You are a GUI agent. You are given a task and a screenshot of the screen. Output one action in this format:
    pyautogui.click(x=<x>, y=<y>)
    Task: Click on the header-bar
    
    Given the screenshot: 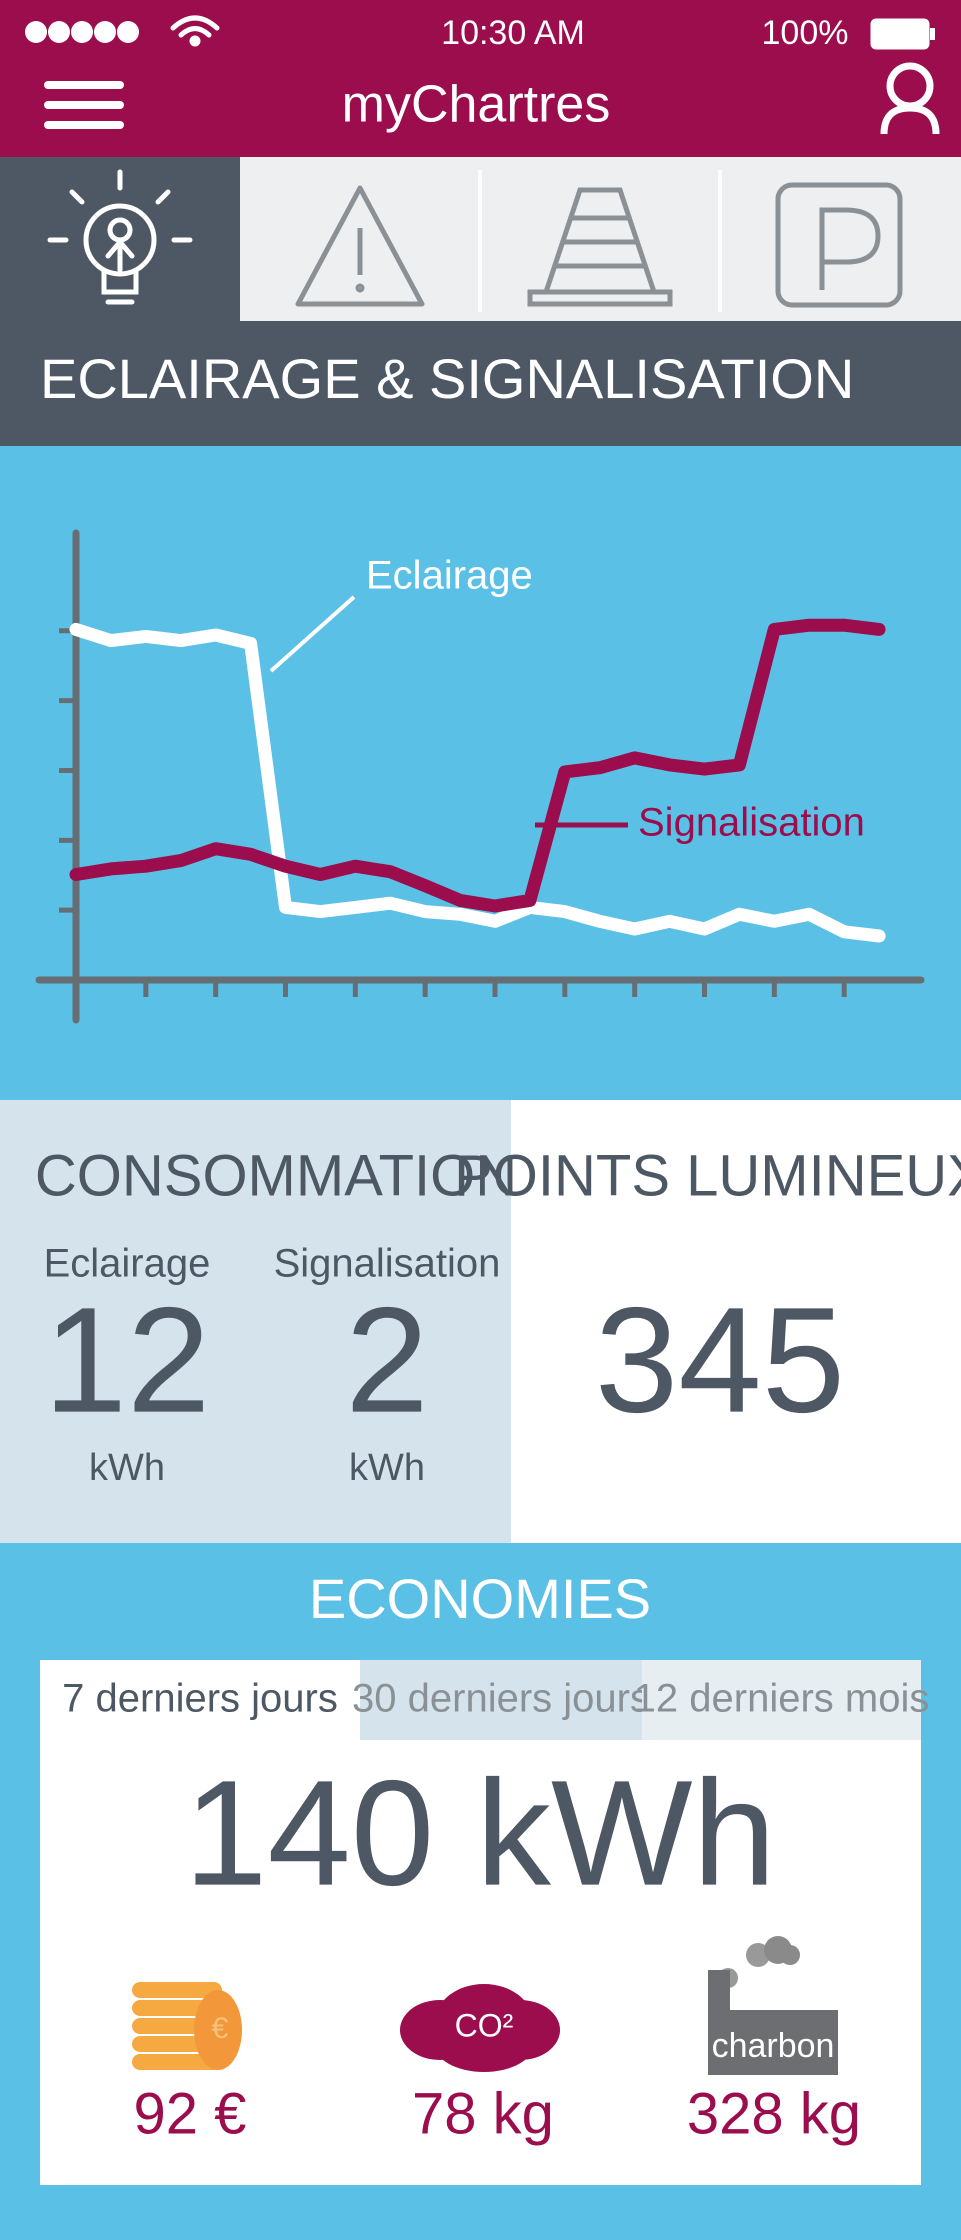 What is the action you would take?
    pyautogui.click(x=480, y=78)
    